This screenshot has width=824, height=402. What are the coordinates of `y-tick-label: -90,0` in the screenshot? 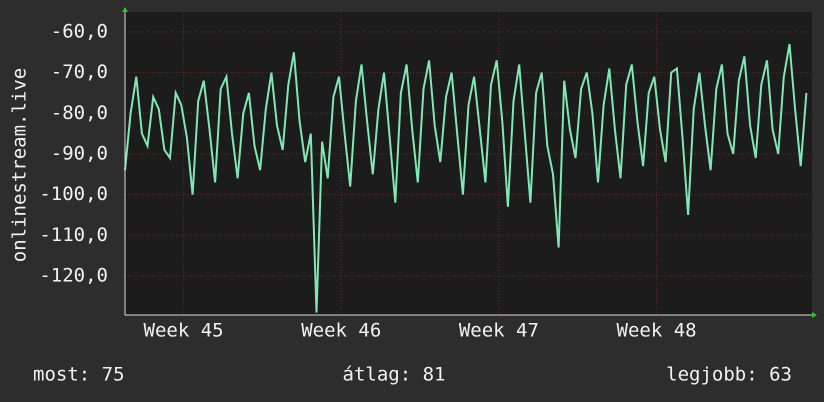 It's located at (79, 153).